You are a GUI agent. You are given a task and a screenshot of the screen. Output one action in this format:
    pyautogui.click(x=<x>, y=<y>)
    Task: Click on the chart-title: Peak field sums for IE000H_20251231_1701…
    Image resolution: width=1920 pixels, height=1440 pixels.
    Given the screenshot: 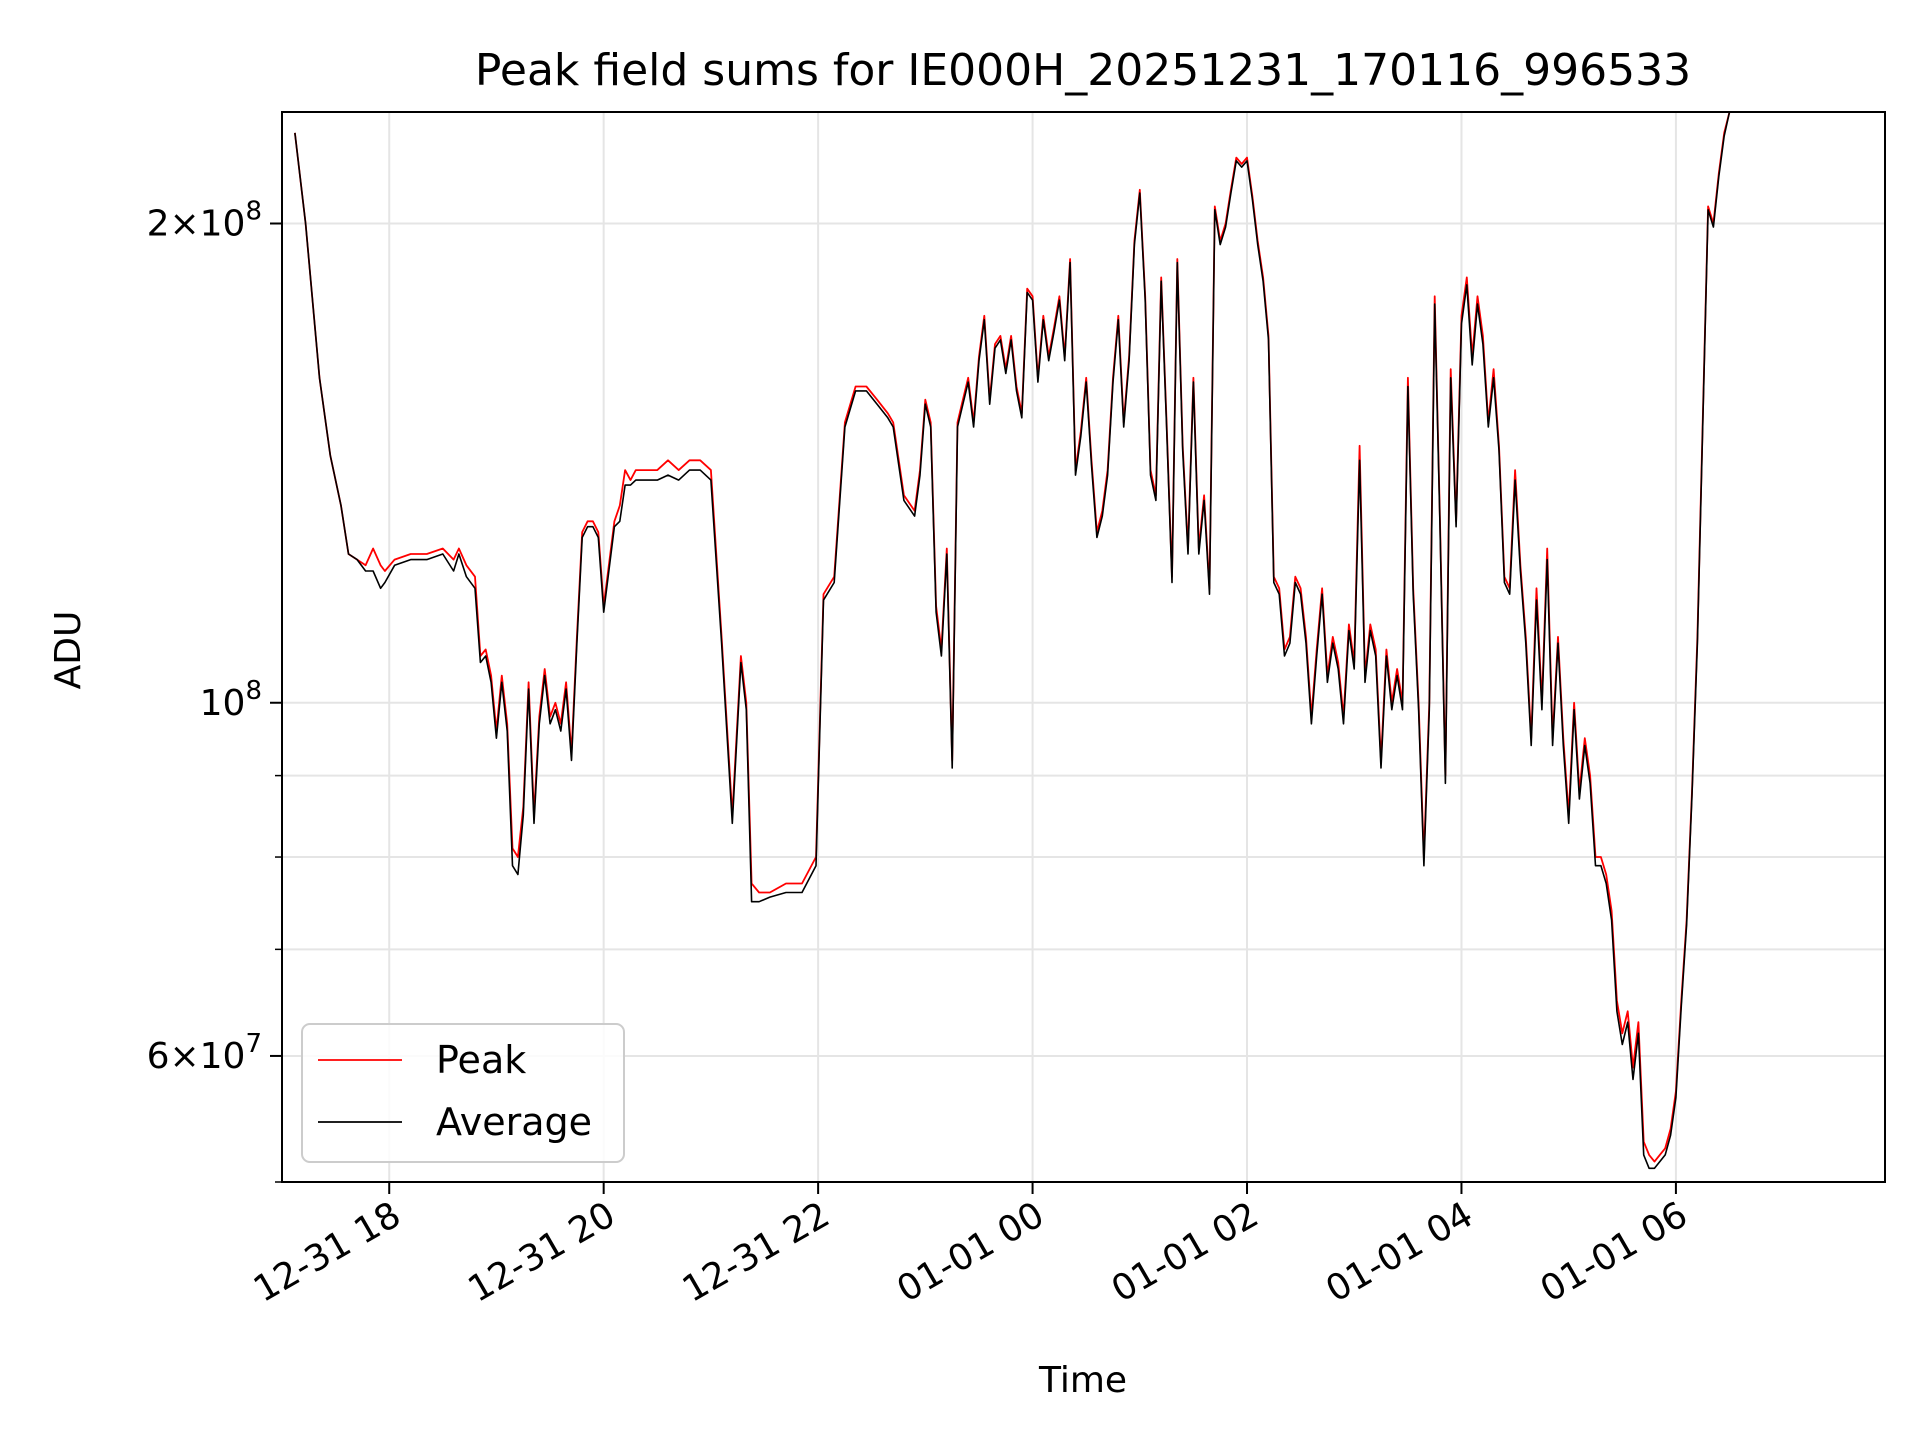 What is the action you would take?
    pyautogui.click(x=1083, y=70)
    